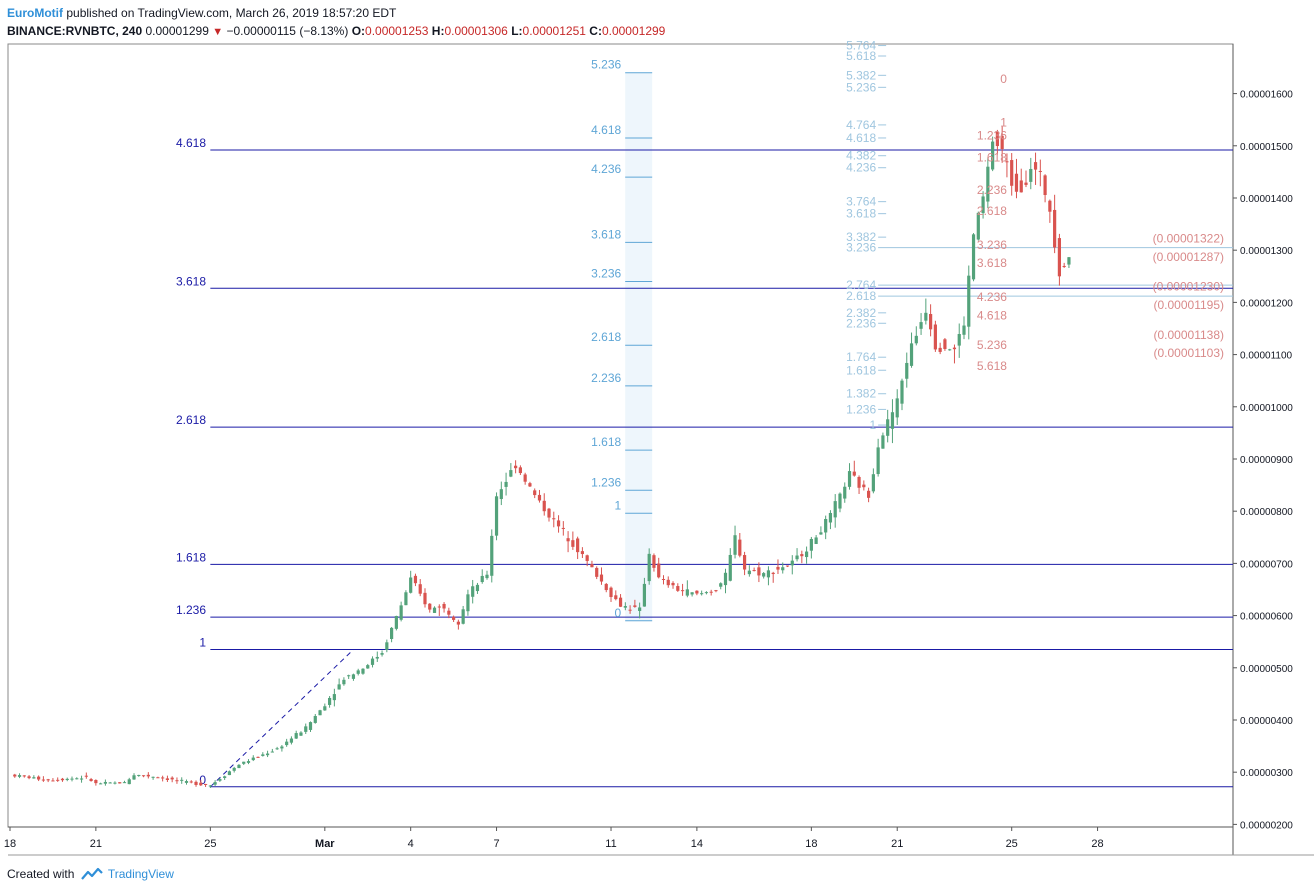  I want to click on fib-retracement-label: 0, so click(1003, 79).